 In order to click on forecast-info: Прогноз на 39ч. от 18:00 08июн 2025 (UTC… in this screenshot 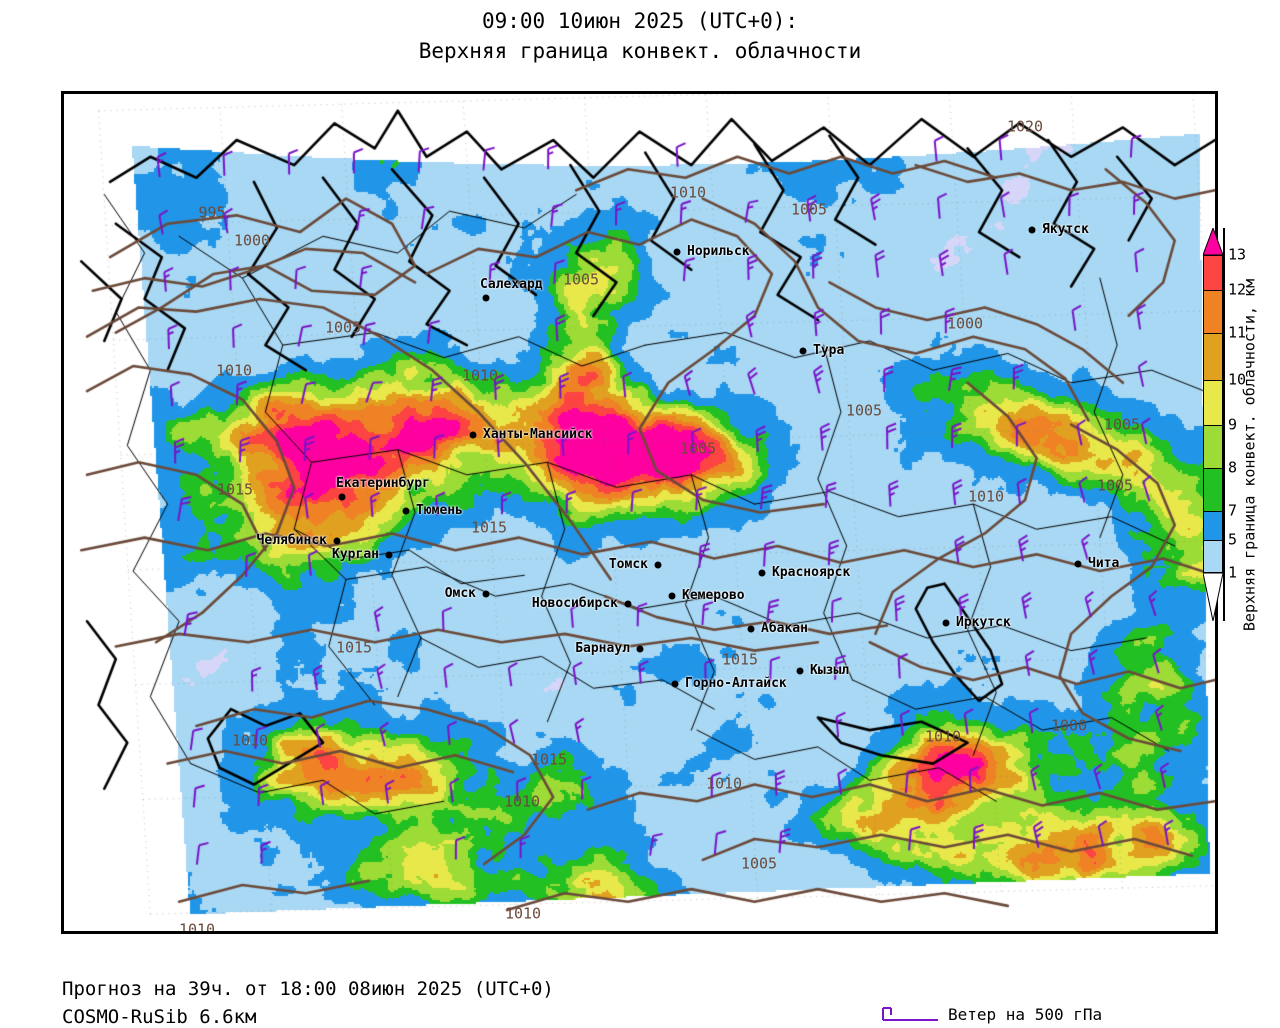, I will do `click(308, 989)`.